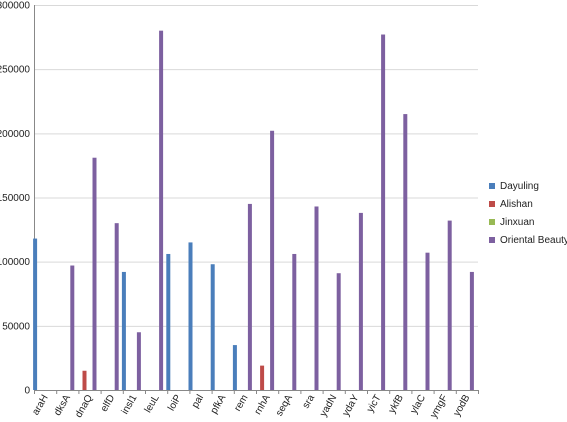 Image resolution: width=567 pixels, height=422 pixels. I want to click on x-tick-label-ylaC: ylaC, so click(419, 404).